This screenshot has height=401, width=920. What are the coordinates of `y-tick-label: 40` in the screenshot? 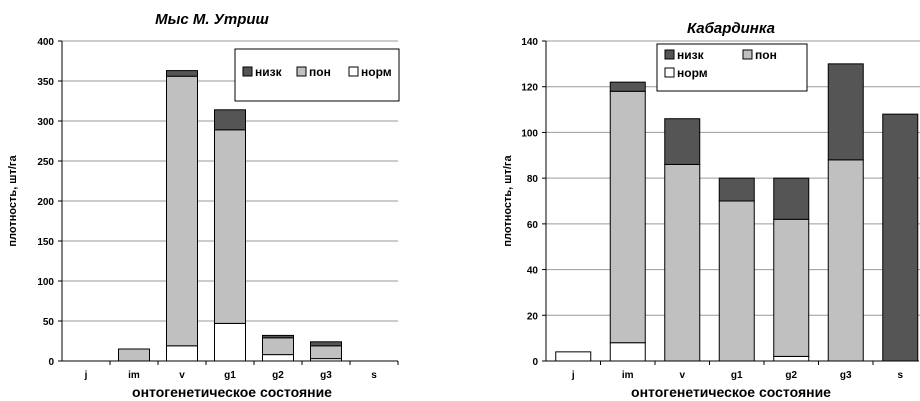 It's located at (533, 271).